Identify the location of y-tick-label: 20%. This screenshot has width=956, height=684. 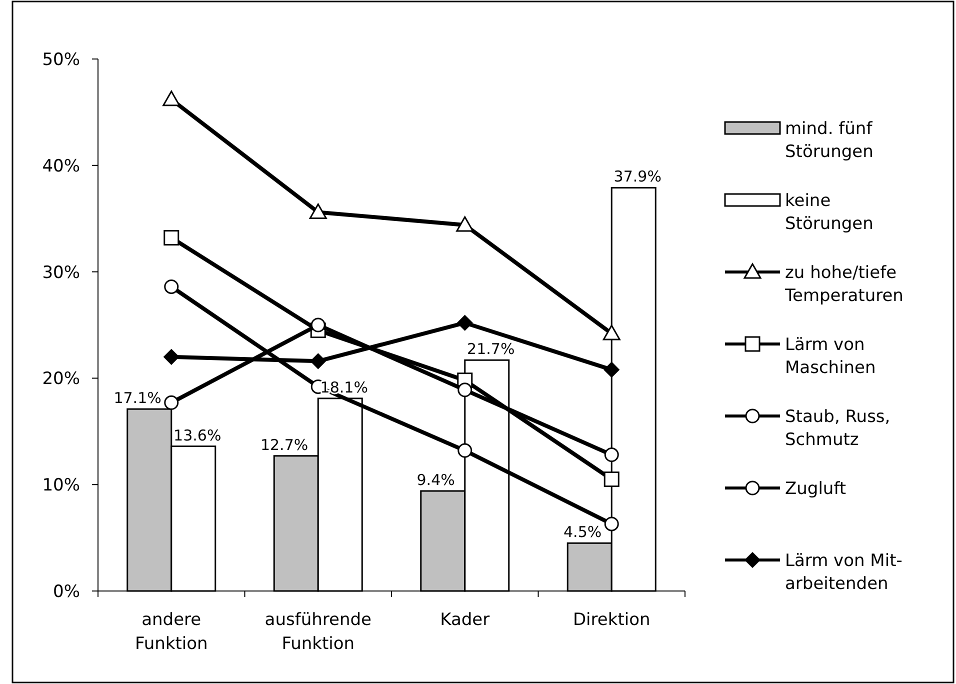
(61, 379).